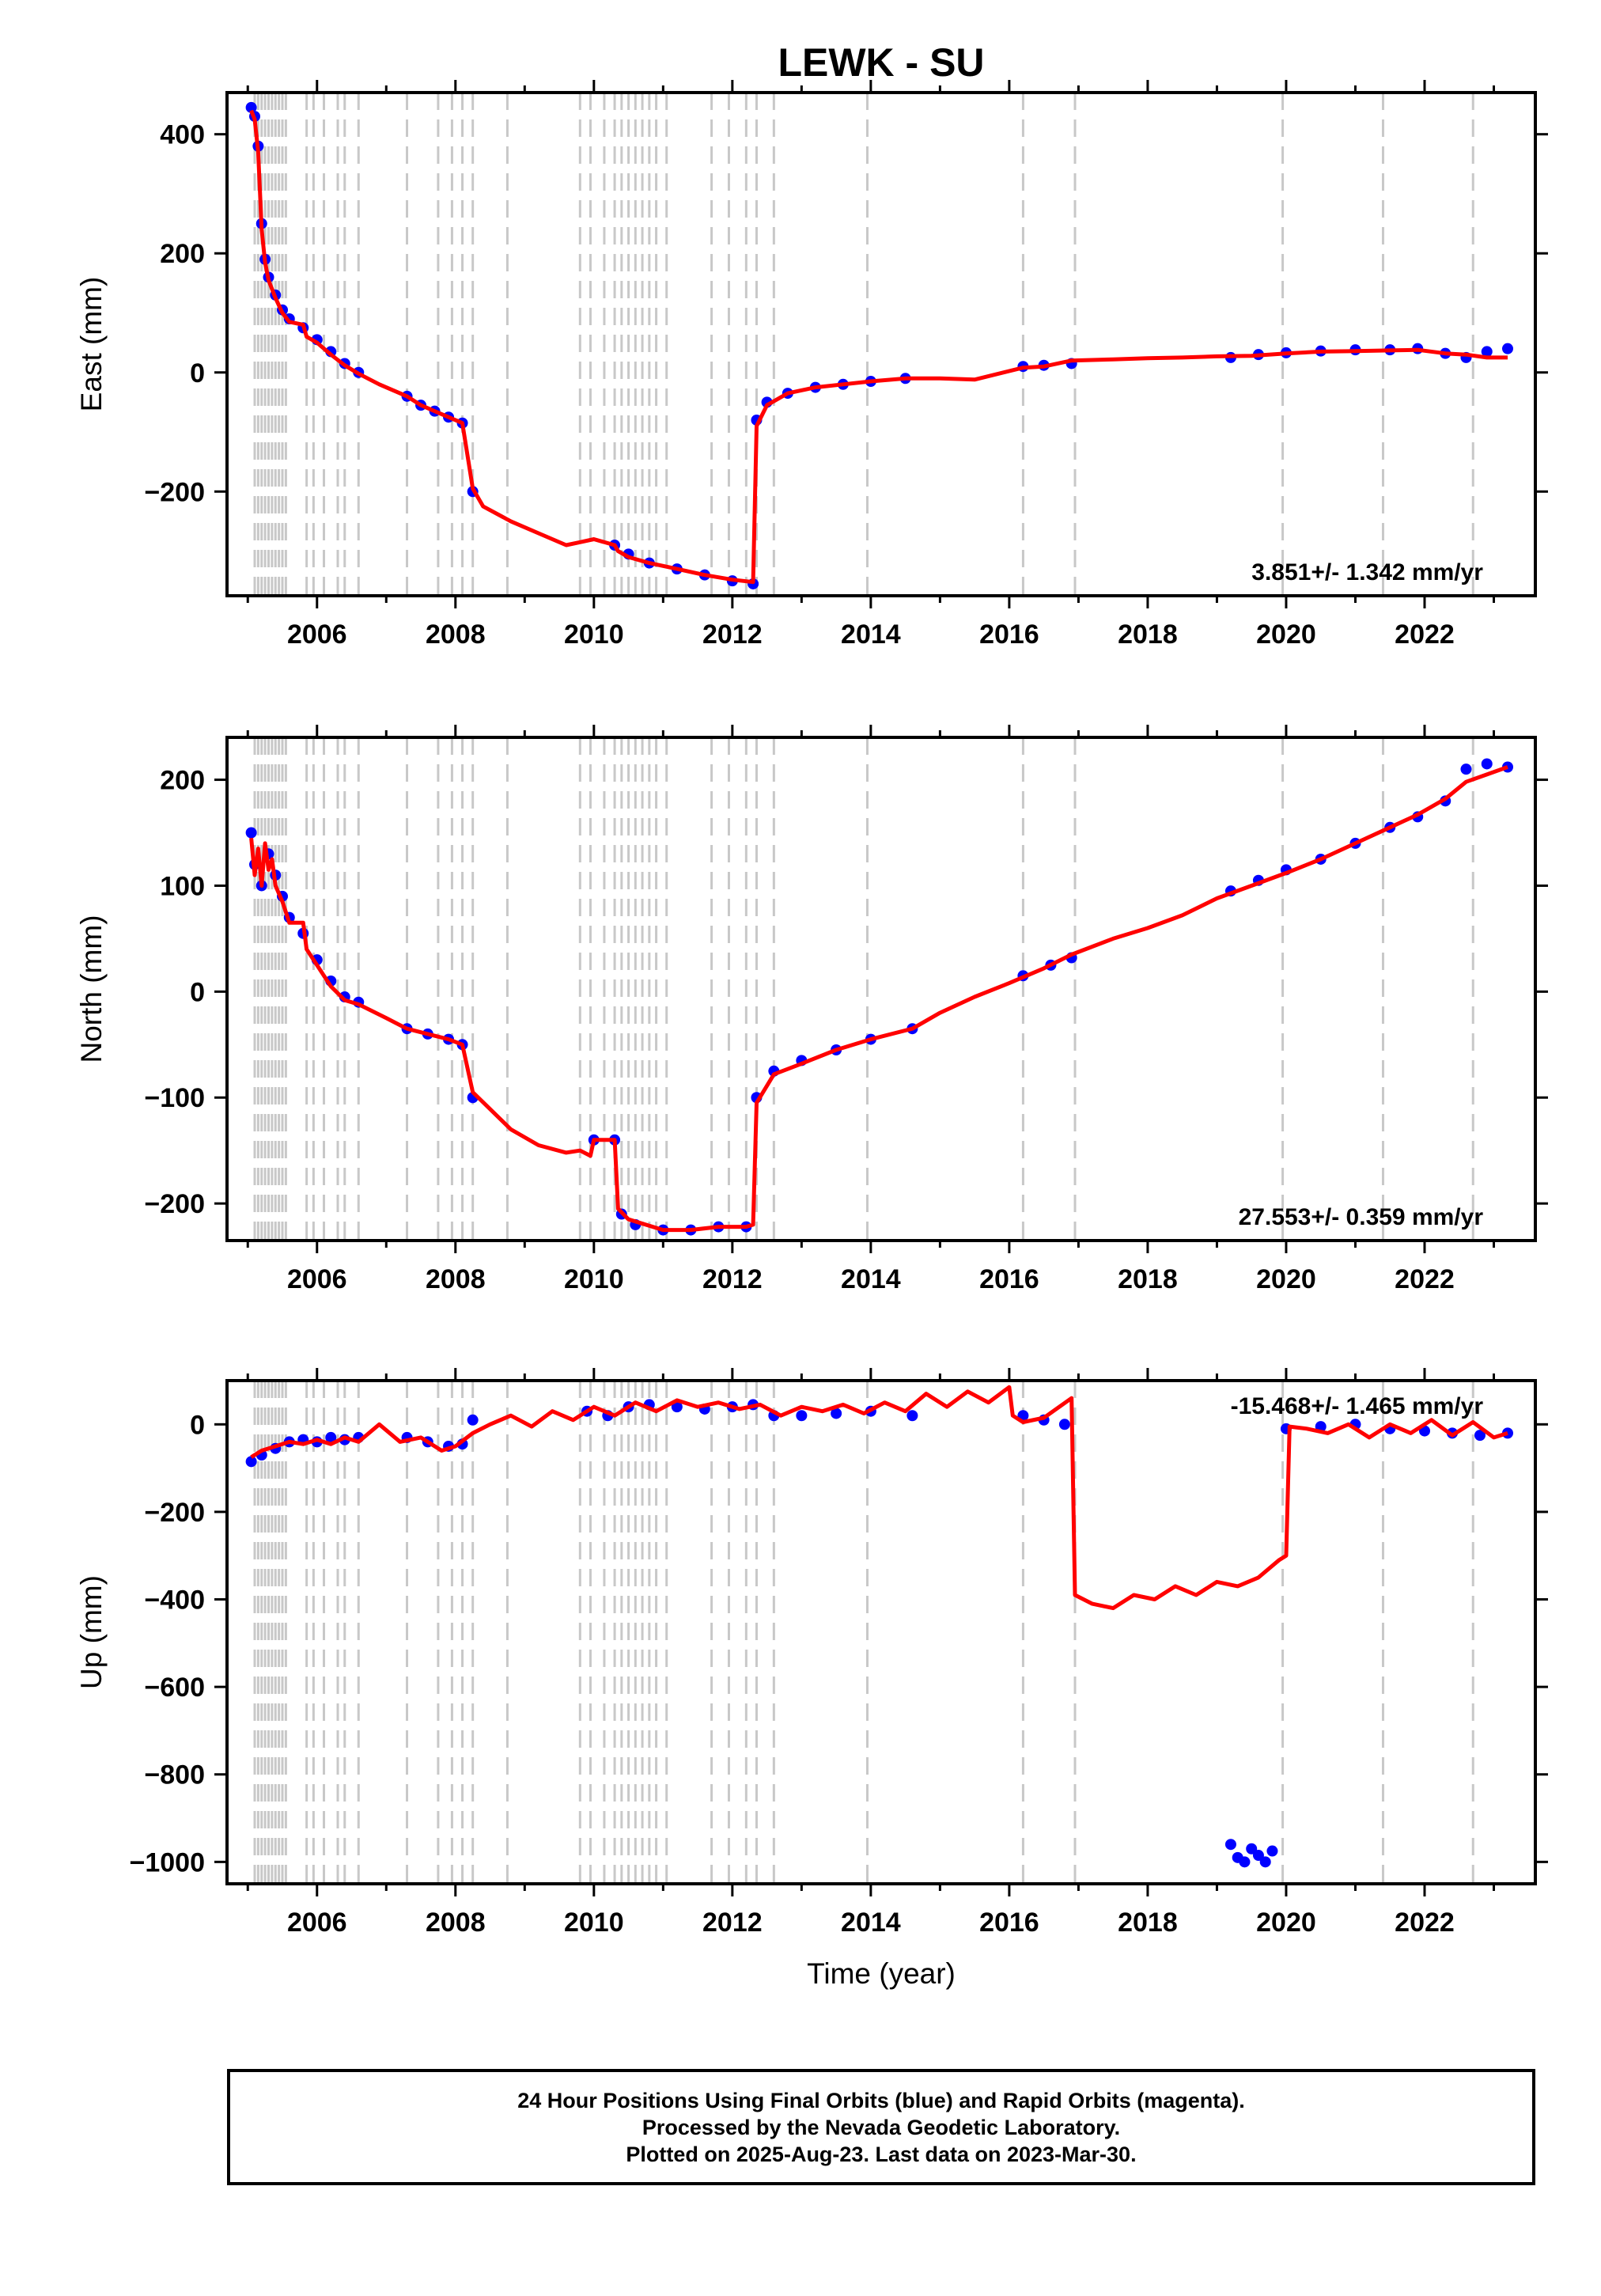 Image resolution: width=1601 pixels, height=2296 pixels. Describe the element at coordinates (168, 1862) in the screenshot. I see `y-tick-label: −1000` at that location.